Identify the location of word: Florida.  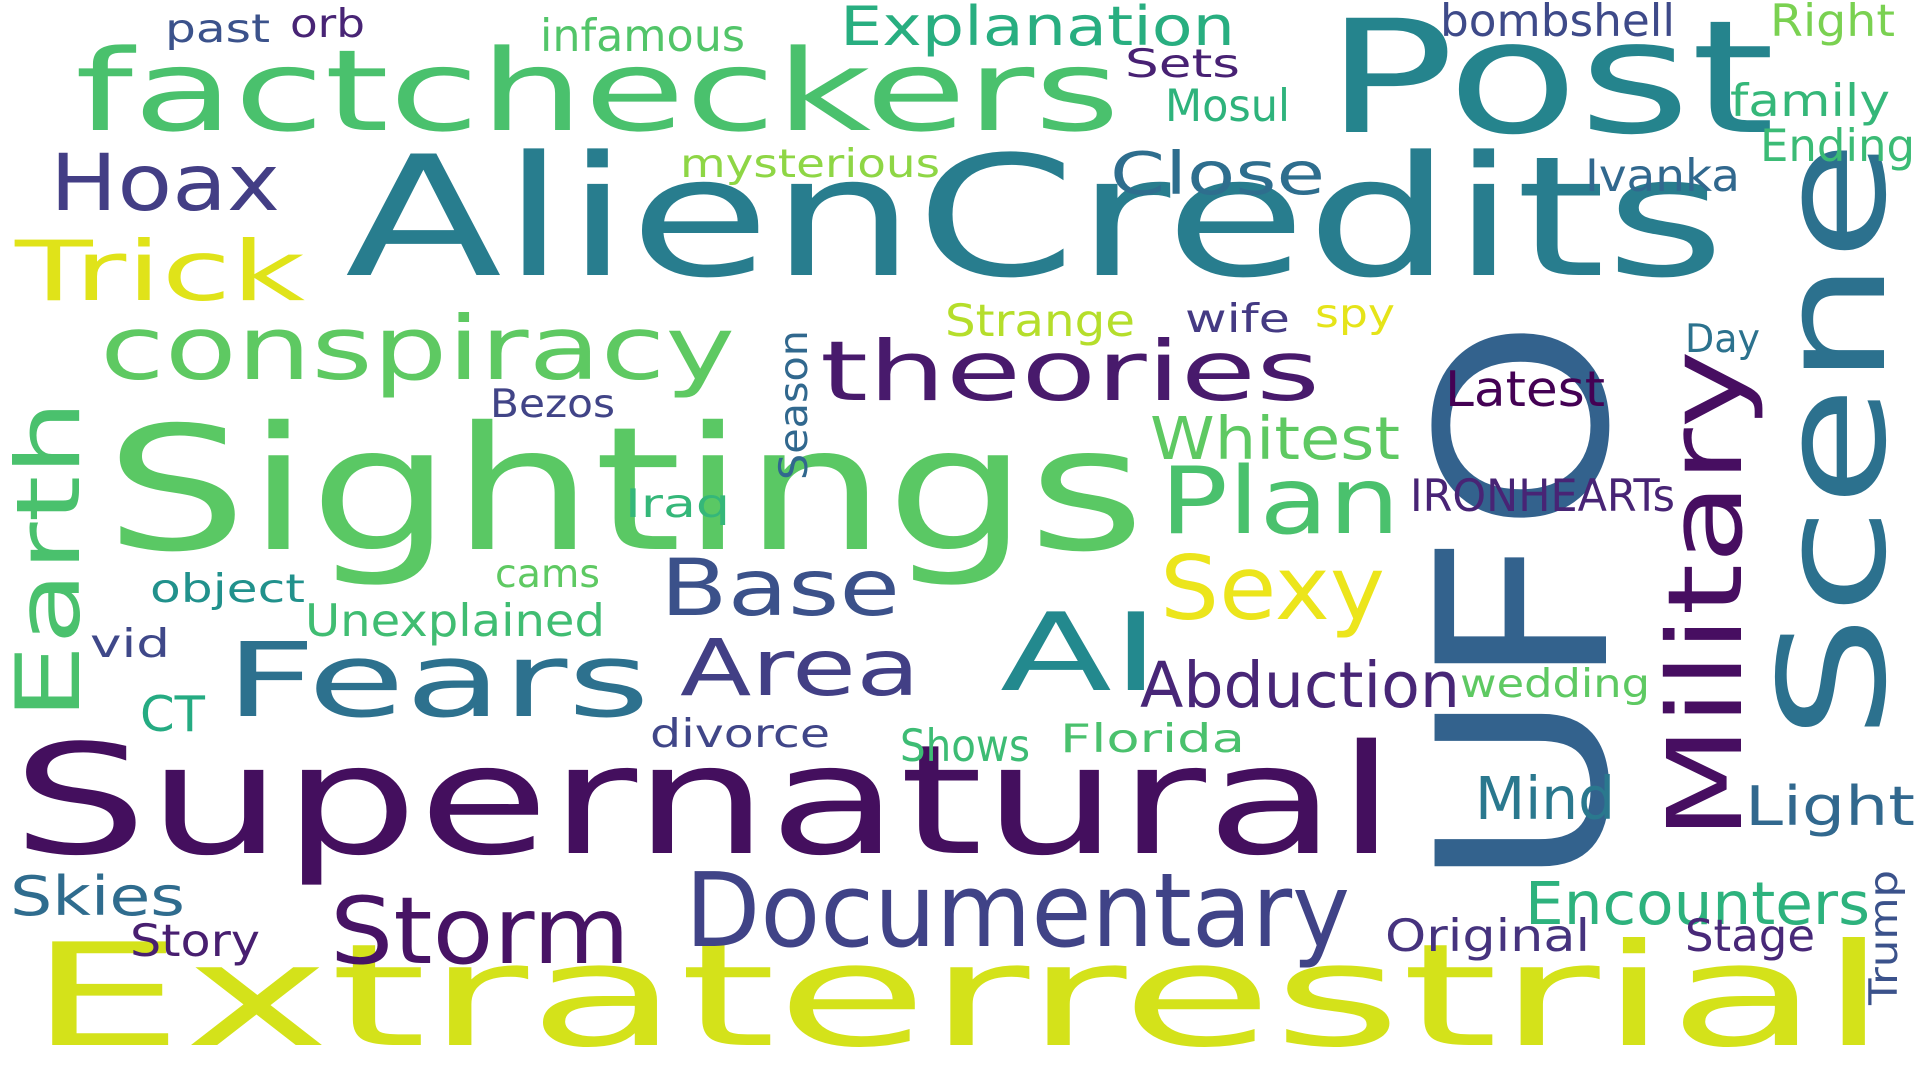
(1152, 739).